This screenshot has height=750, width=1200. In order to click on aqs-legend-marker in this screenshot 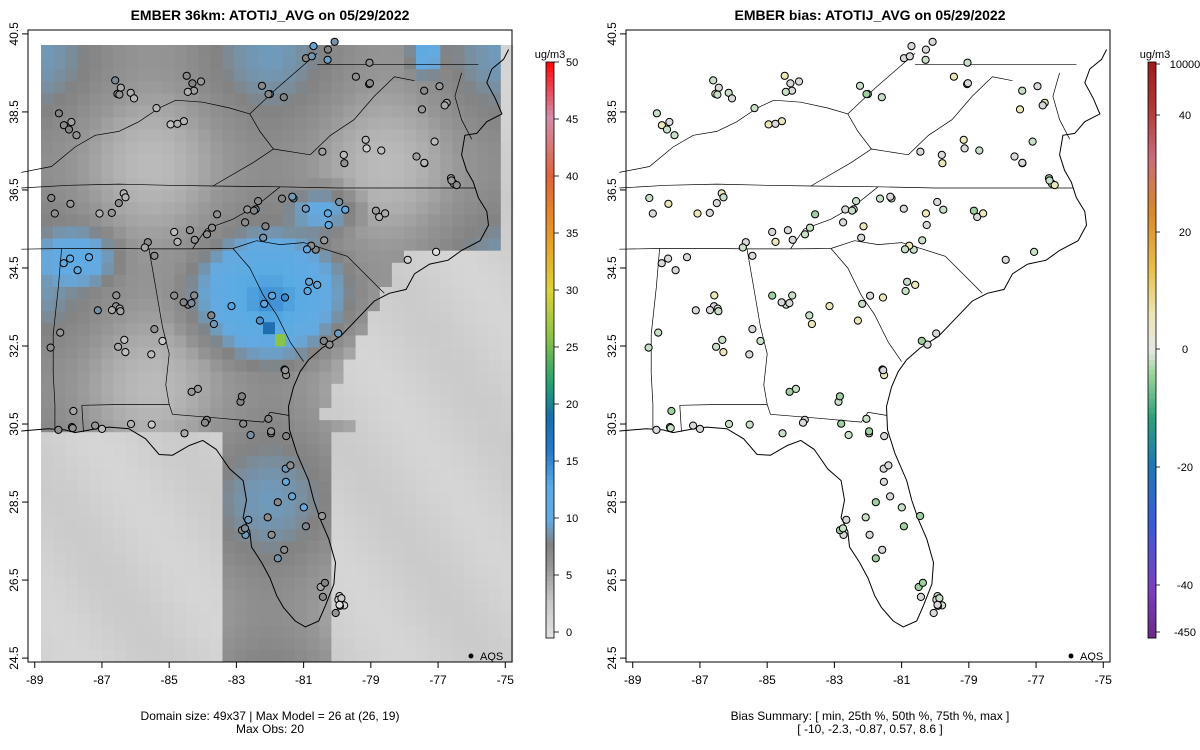, I will do `click(1071, 656)`.